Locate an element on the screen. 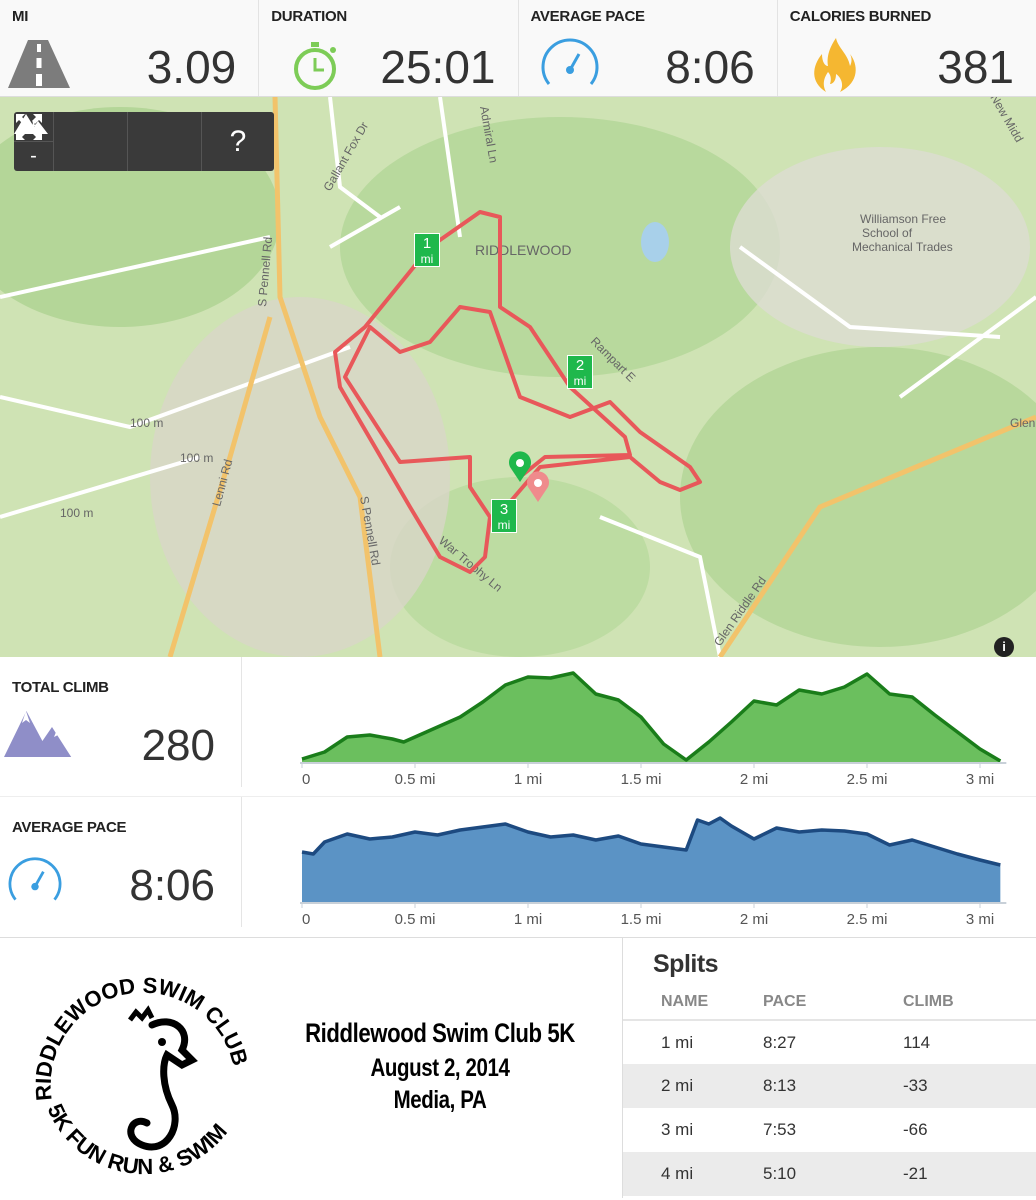 This screenshot has width=1036, height=1200. route-line is located at coordinates (517, 392).